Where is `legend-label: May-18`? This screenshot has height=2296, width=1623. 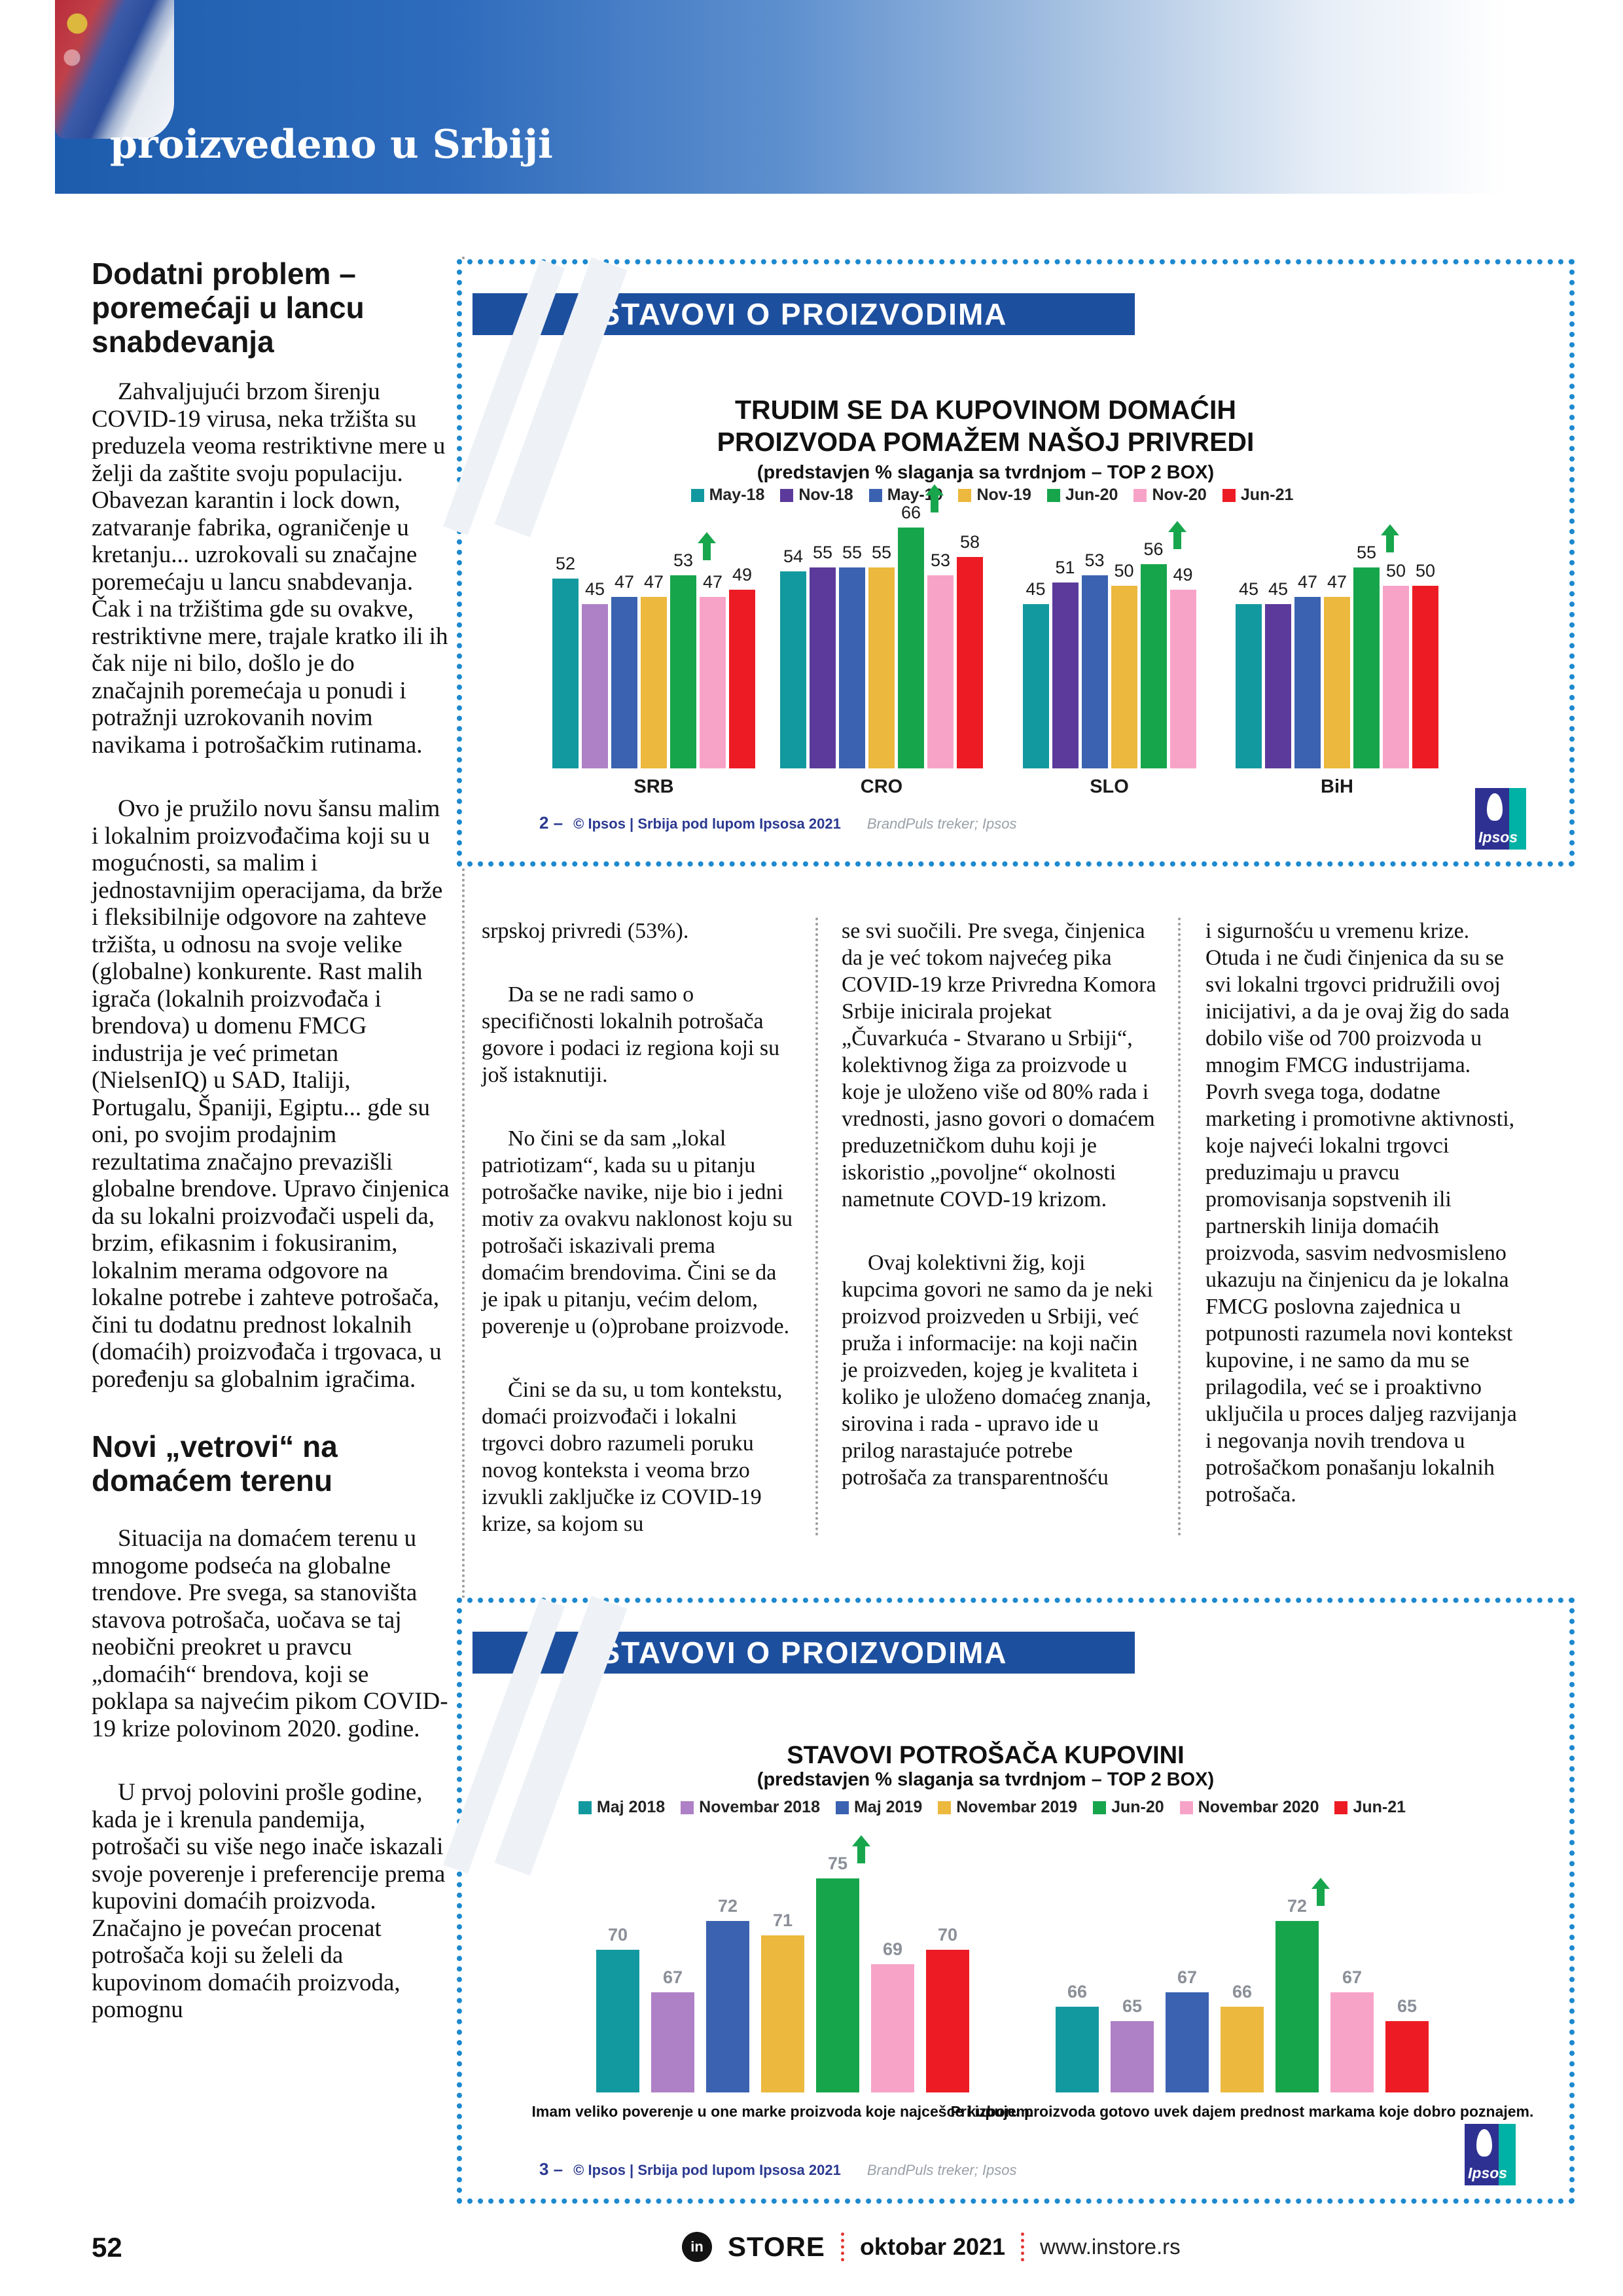 legend-label: May-18 is located at coordinates (737, 495).